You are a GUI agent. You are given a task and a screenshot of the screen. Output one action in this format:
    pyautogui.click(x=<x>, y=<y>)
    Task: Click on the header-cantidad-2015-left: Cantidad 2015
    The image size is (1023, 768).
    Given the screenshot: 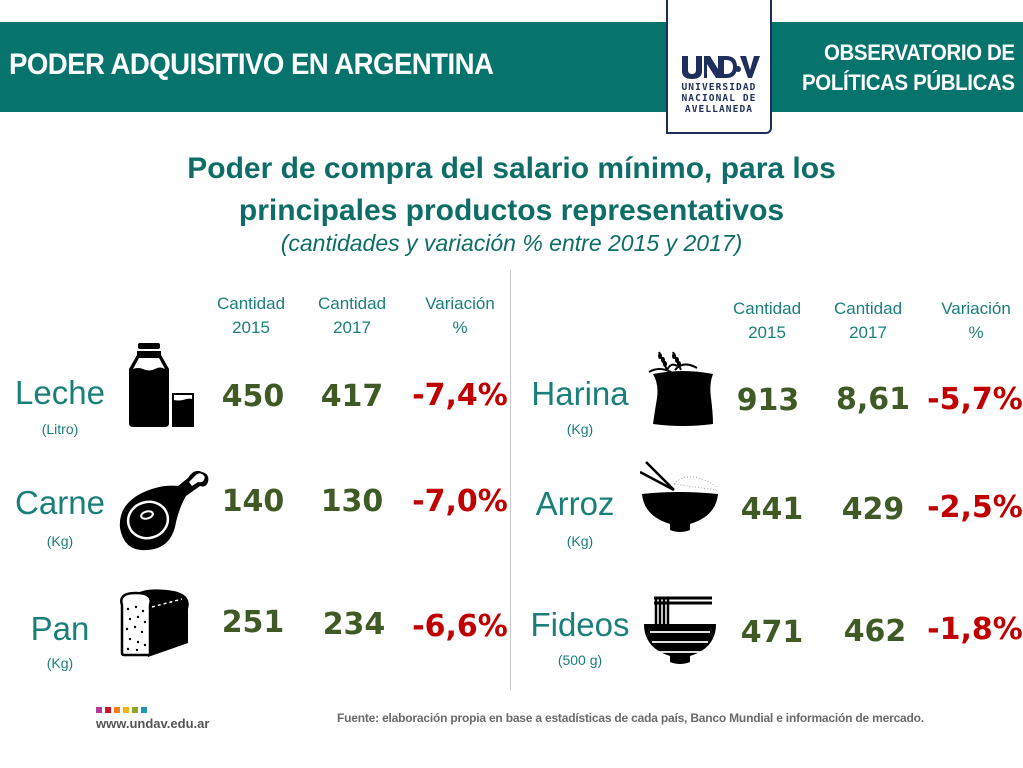 What is the action you would take?
    pyautogui.click(x=251, y=316)
    